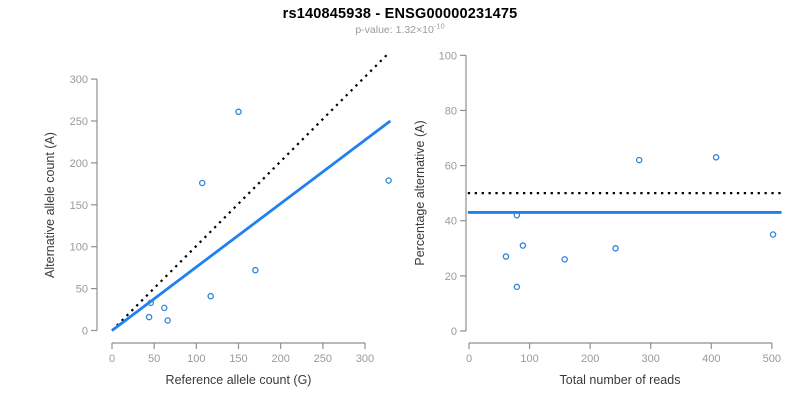  What do you see at coordinates (451, 111) in the screenshot?
I see `y-tick-label: 80` at bounding box center [451, 111].